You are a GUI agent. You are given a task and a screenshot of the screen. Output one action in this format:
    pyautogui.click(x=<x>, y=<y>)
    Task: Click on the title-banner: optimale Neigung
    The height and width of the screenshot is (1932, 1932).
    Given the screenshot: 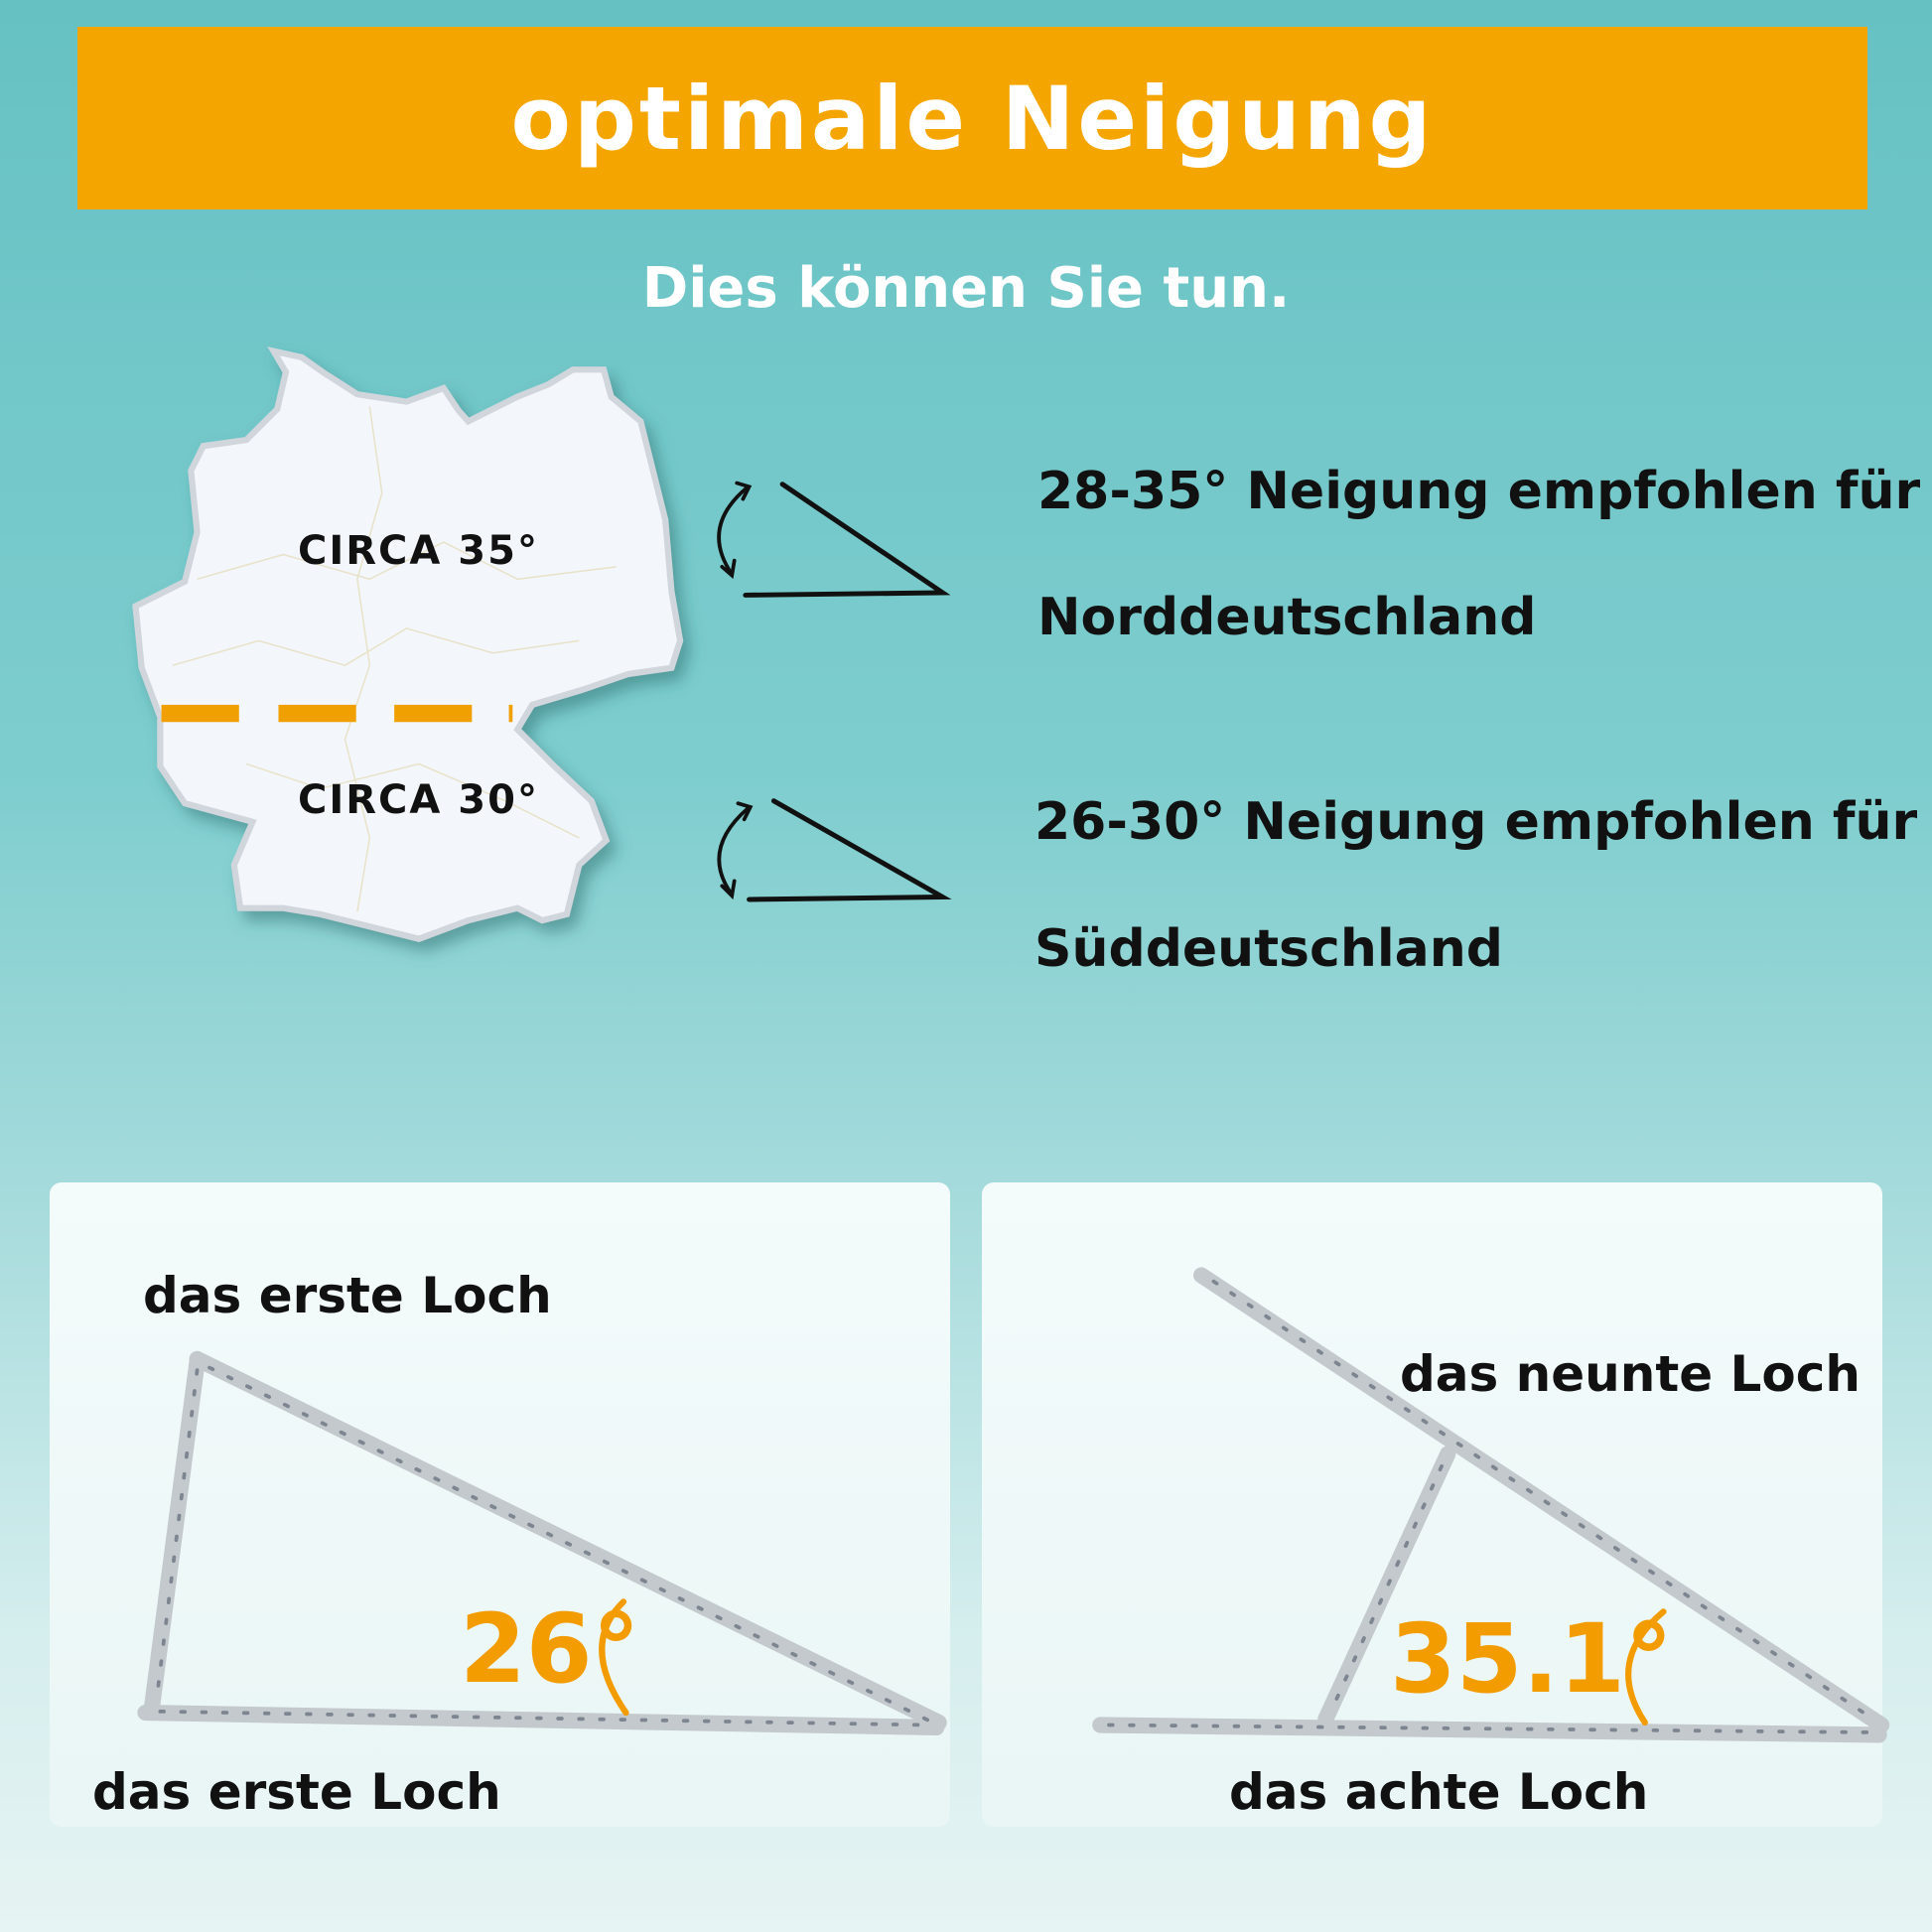 What is the action you would take?
    pyautogui.click(x=972, y=118)
    